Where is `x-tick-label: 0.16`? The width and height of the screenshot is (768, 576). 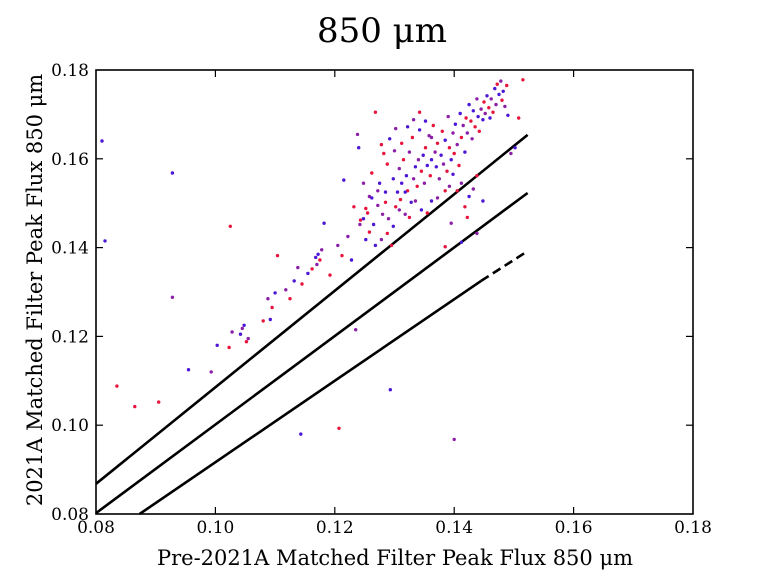
x-tick-label: 0.16 is located at coordinates (574, 528).